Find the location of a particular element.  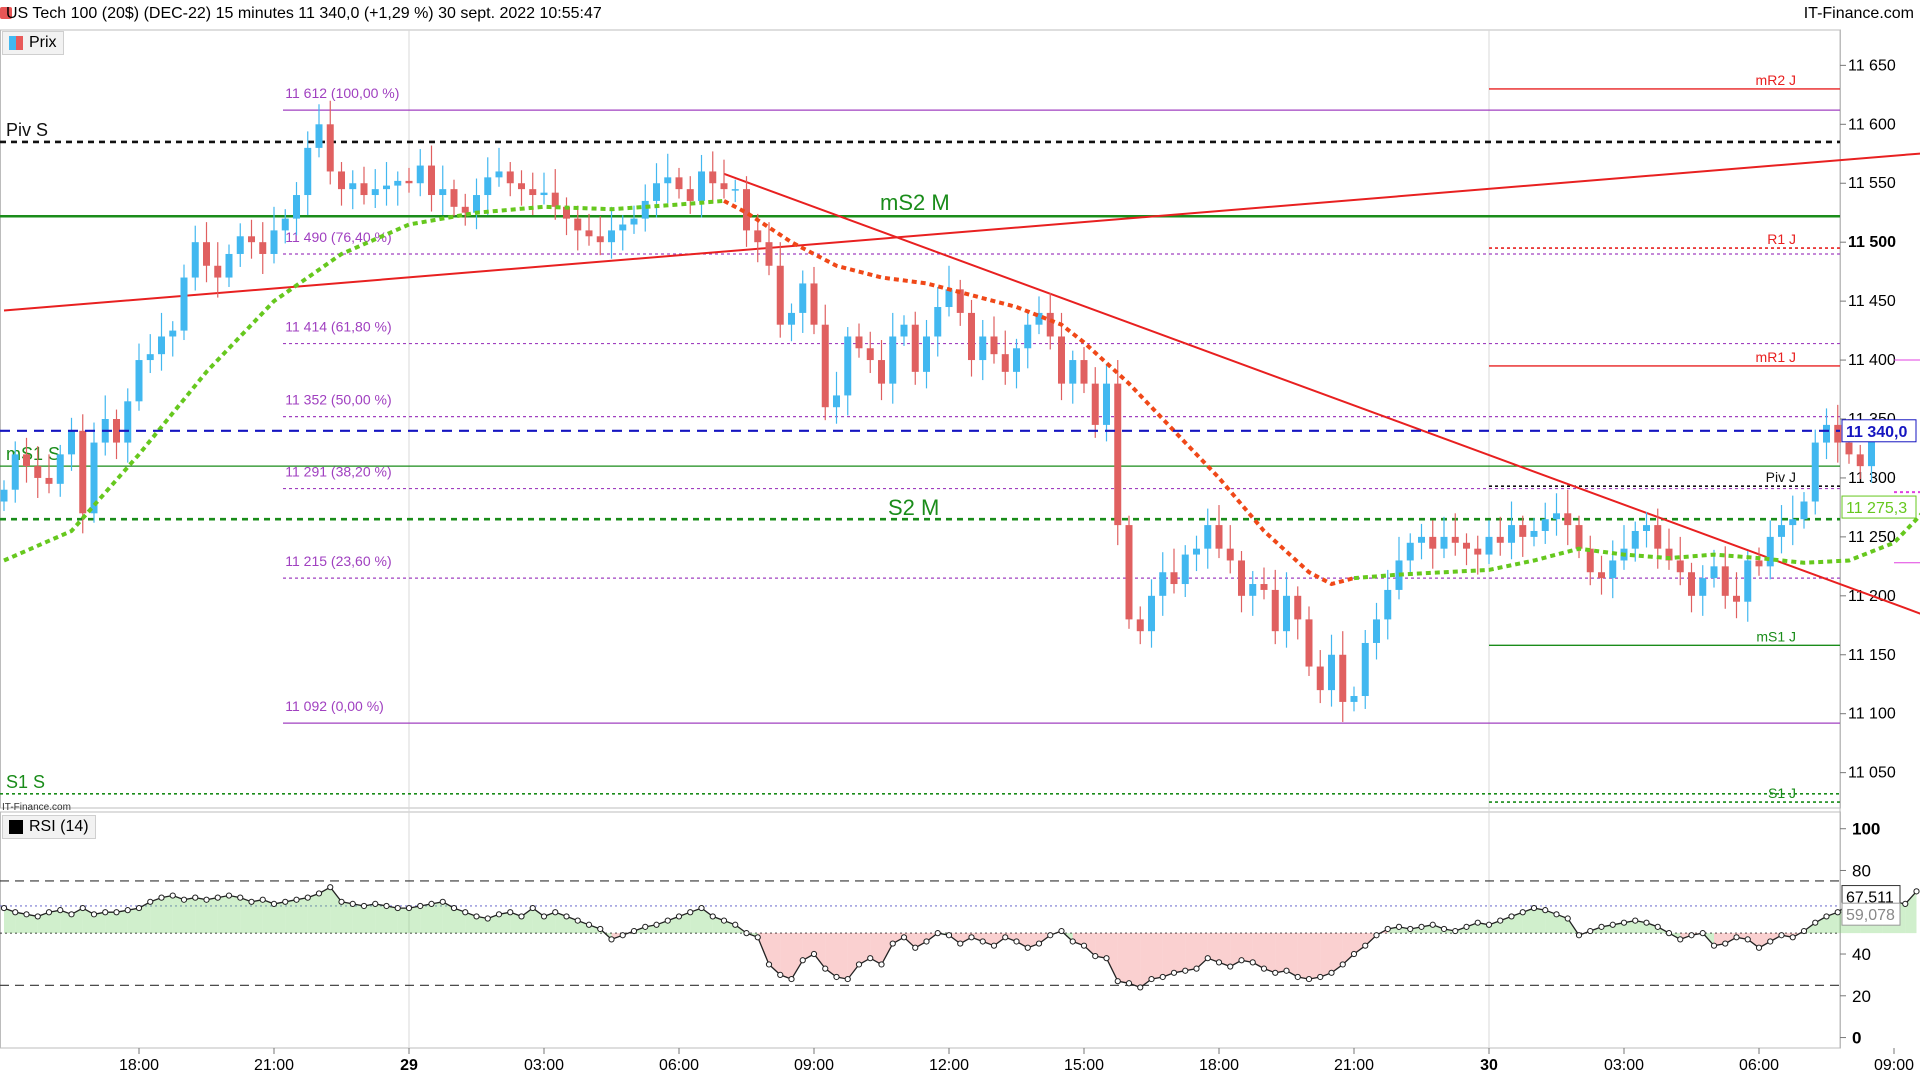

rsi-points-group is located at coordinates (960, 937).